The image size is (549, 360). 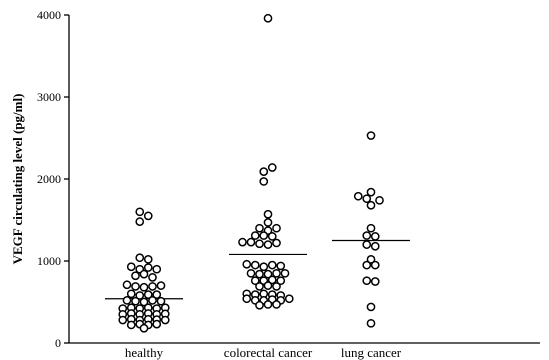 What do you see at coordinates (144, 352) in the screenshot?
I see `x-category-label: healthy` at bounding box center [144, 352].